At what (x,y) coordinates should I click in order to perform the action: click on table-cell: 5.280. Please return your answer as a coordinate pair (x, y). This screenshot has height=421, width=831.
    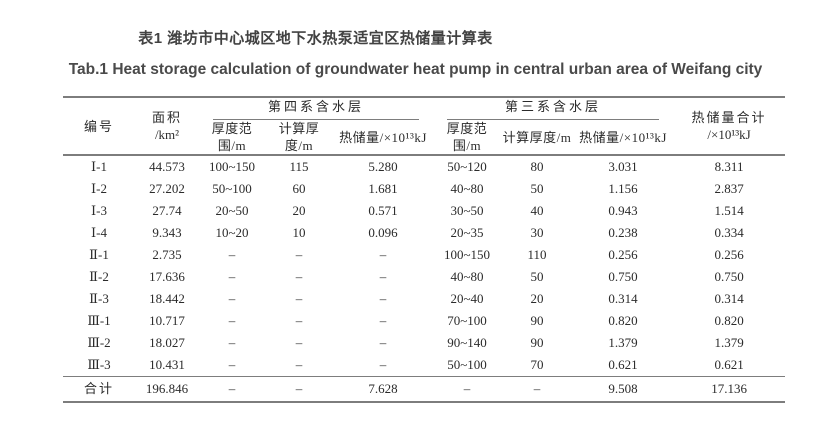
    Looking at the image, I should click on (383, 166).